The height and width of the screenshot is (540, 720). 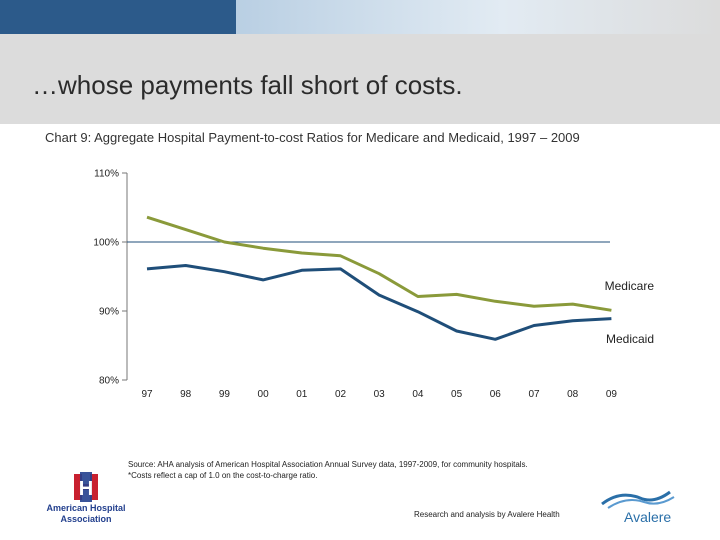 I want to click on logo-letter: H, so click(x=86, y=489).